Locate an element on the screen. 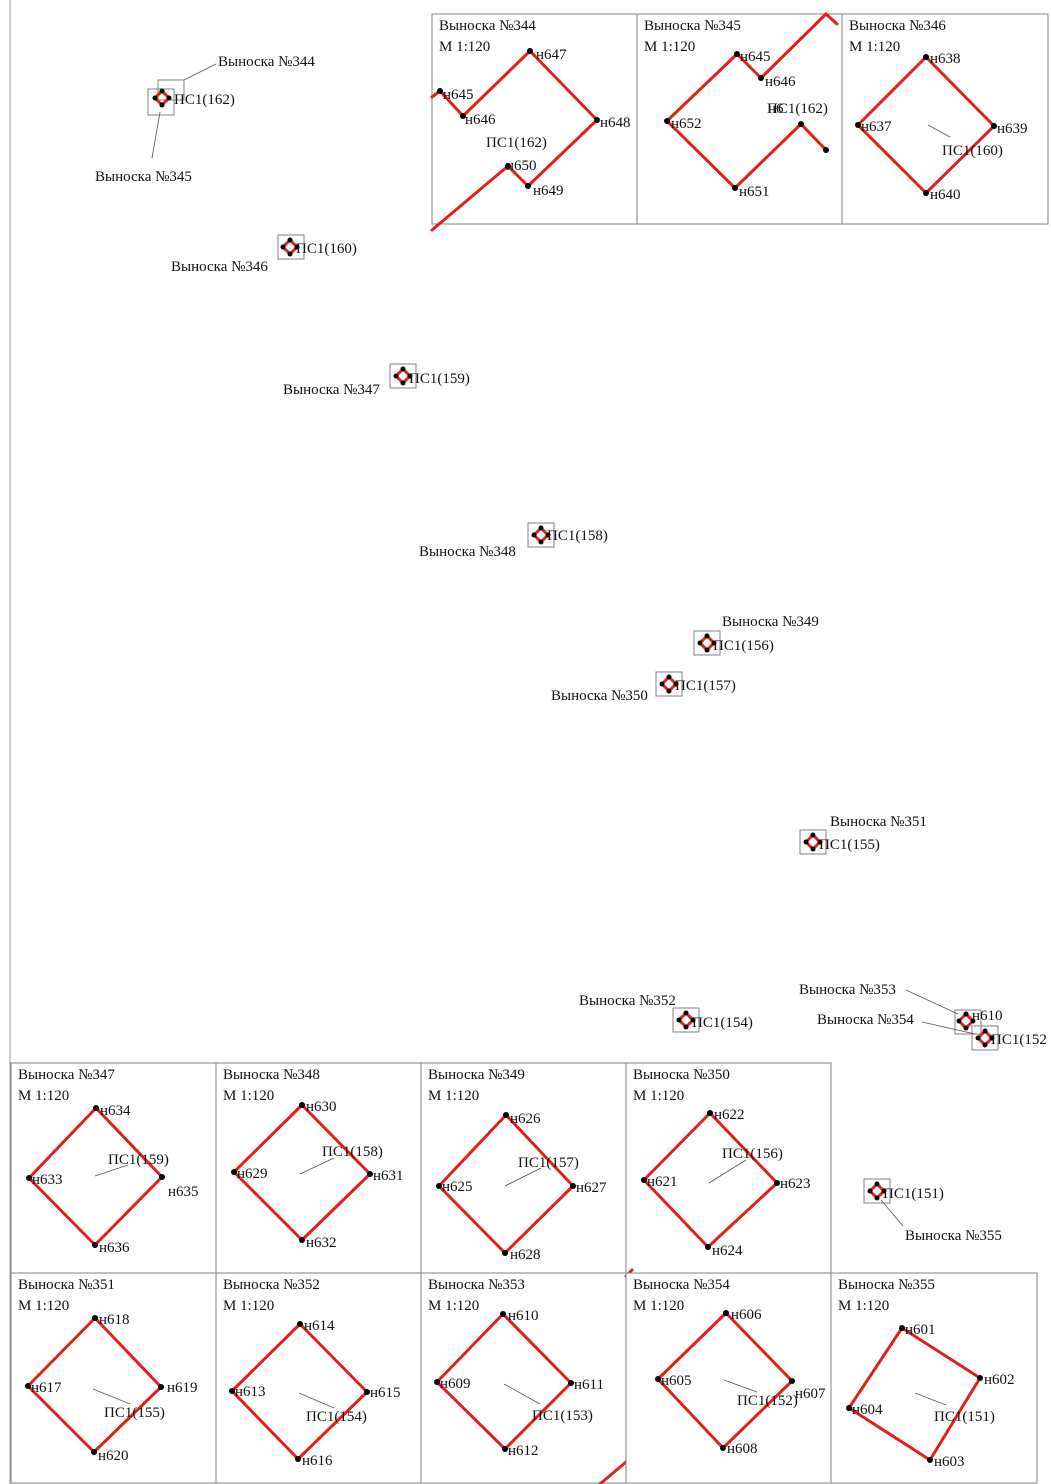 This screenshot has height=1484, width=1051. vertex-label: н606 is located at coordinates (746, 1315).